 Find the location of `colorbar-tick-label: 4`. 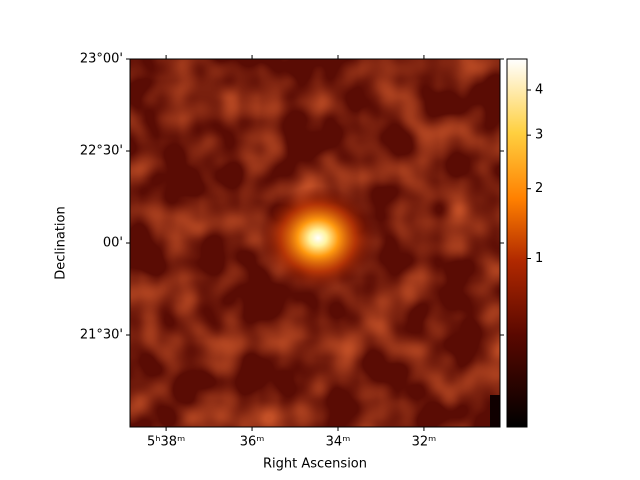

colorbar-tick-label: 4 is located at coordinates (539, 90).